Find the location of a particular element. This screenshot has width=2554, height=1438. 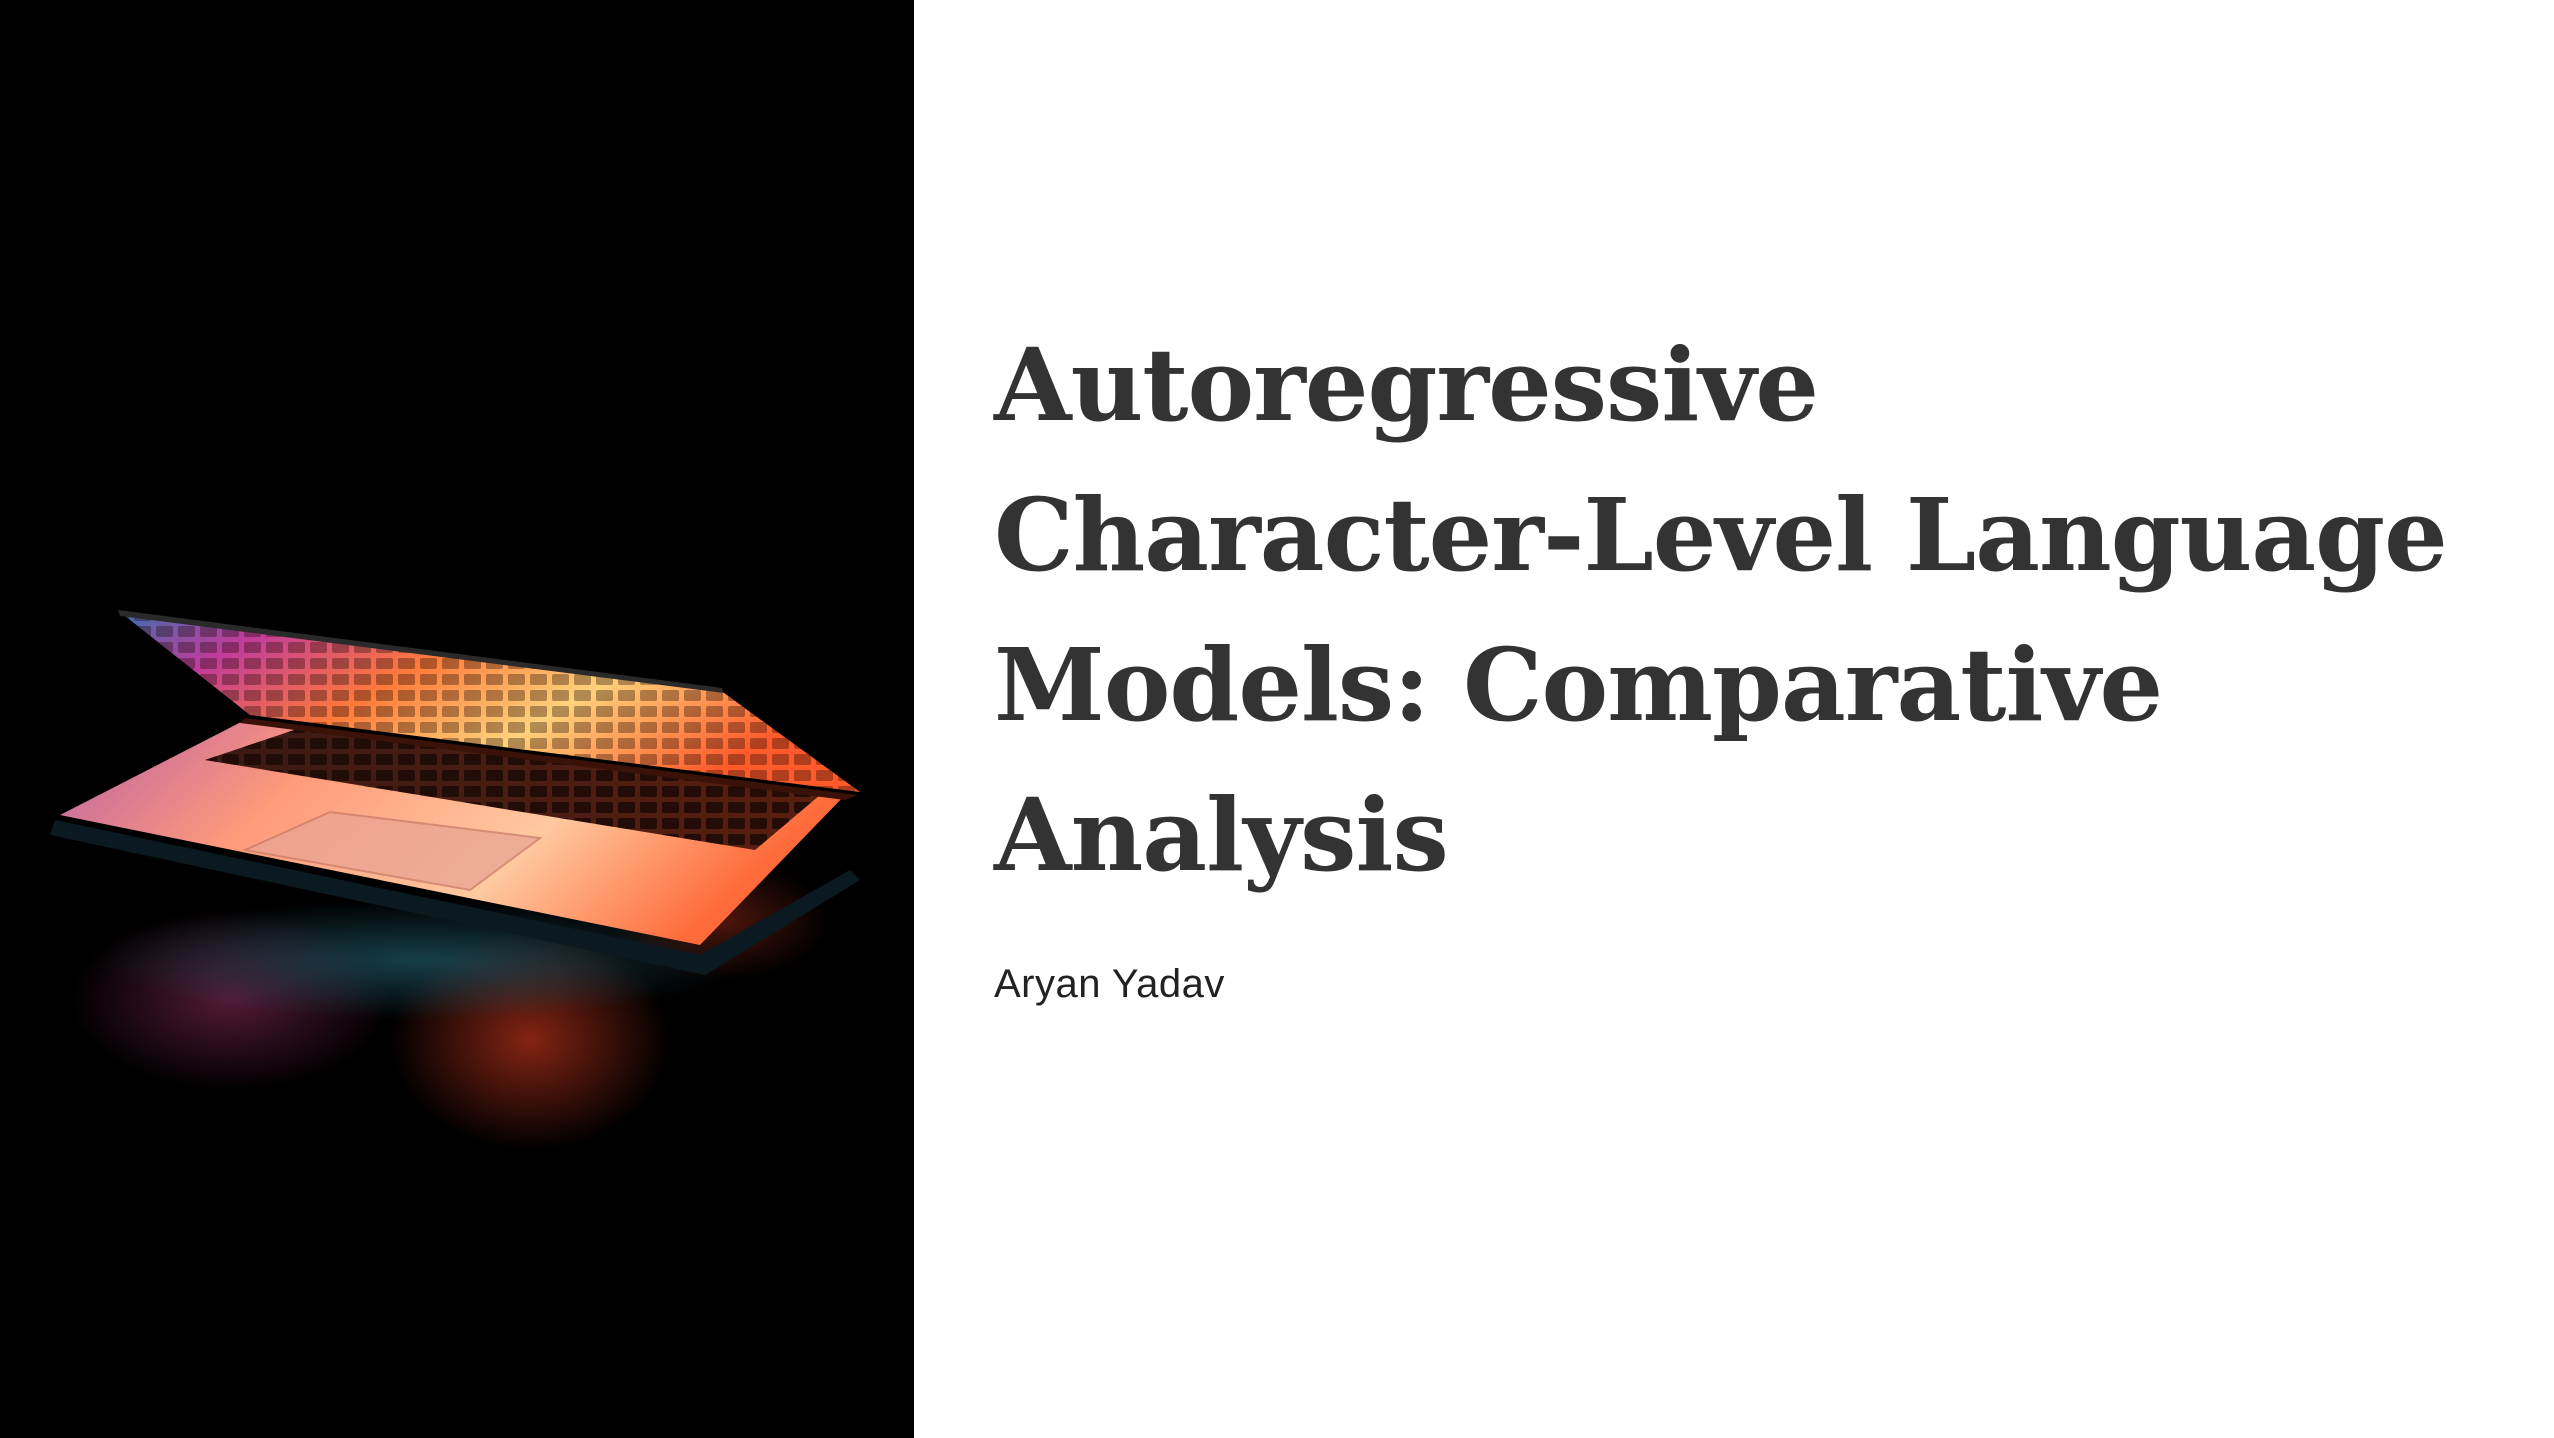

title-line-3: Models: Comparative is located at coordinates (1578, 685).